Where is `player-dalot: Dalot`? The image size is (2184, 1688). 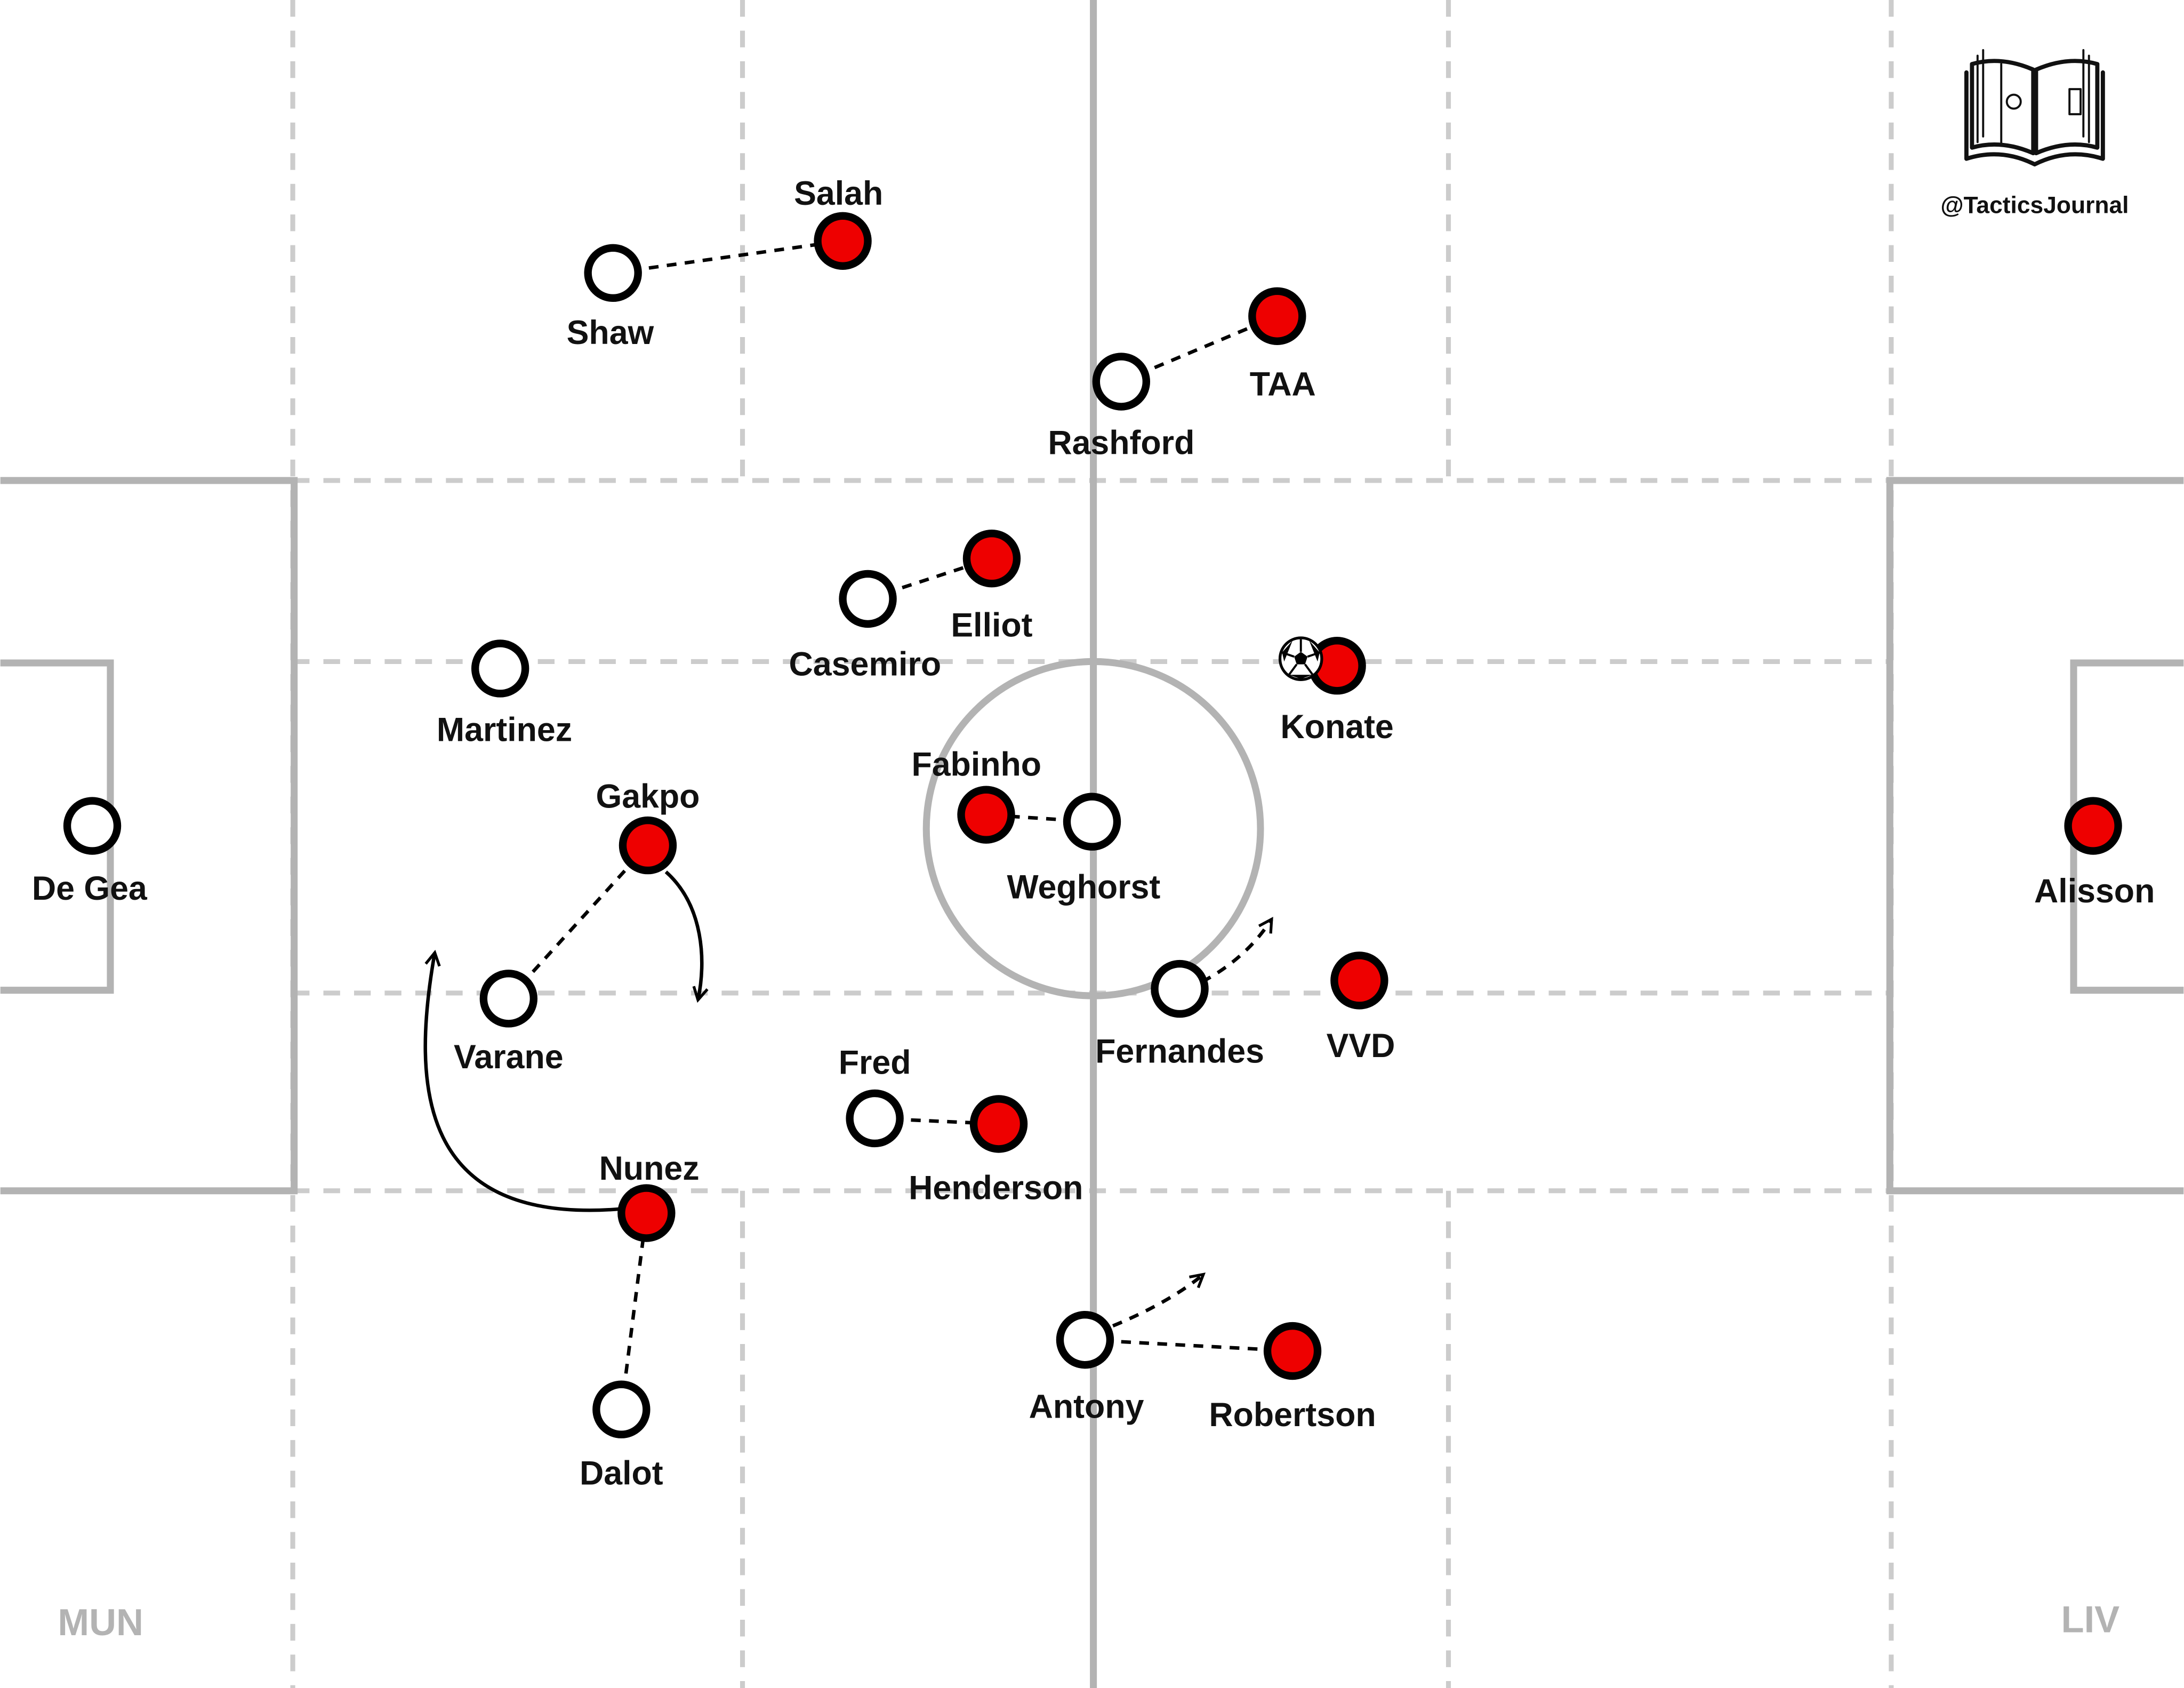 player-dalot: Dalot is located at coordinates (621, 1436).